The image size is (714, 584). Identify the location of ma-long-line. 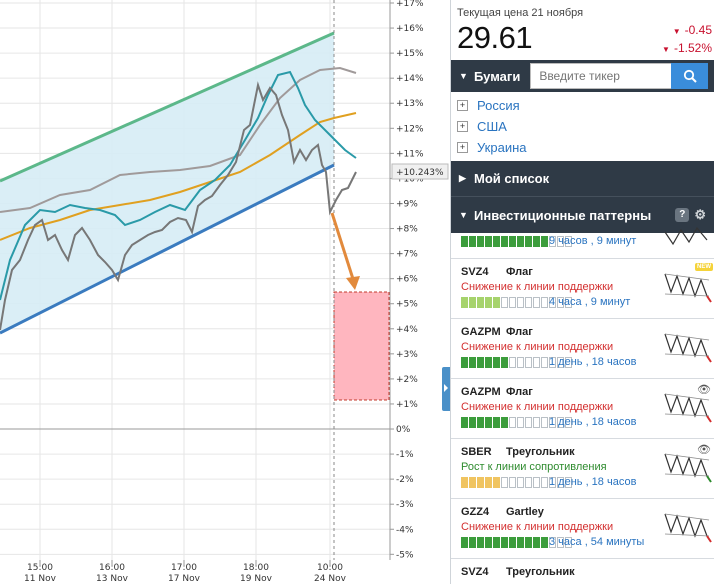
(178, 139).